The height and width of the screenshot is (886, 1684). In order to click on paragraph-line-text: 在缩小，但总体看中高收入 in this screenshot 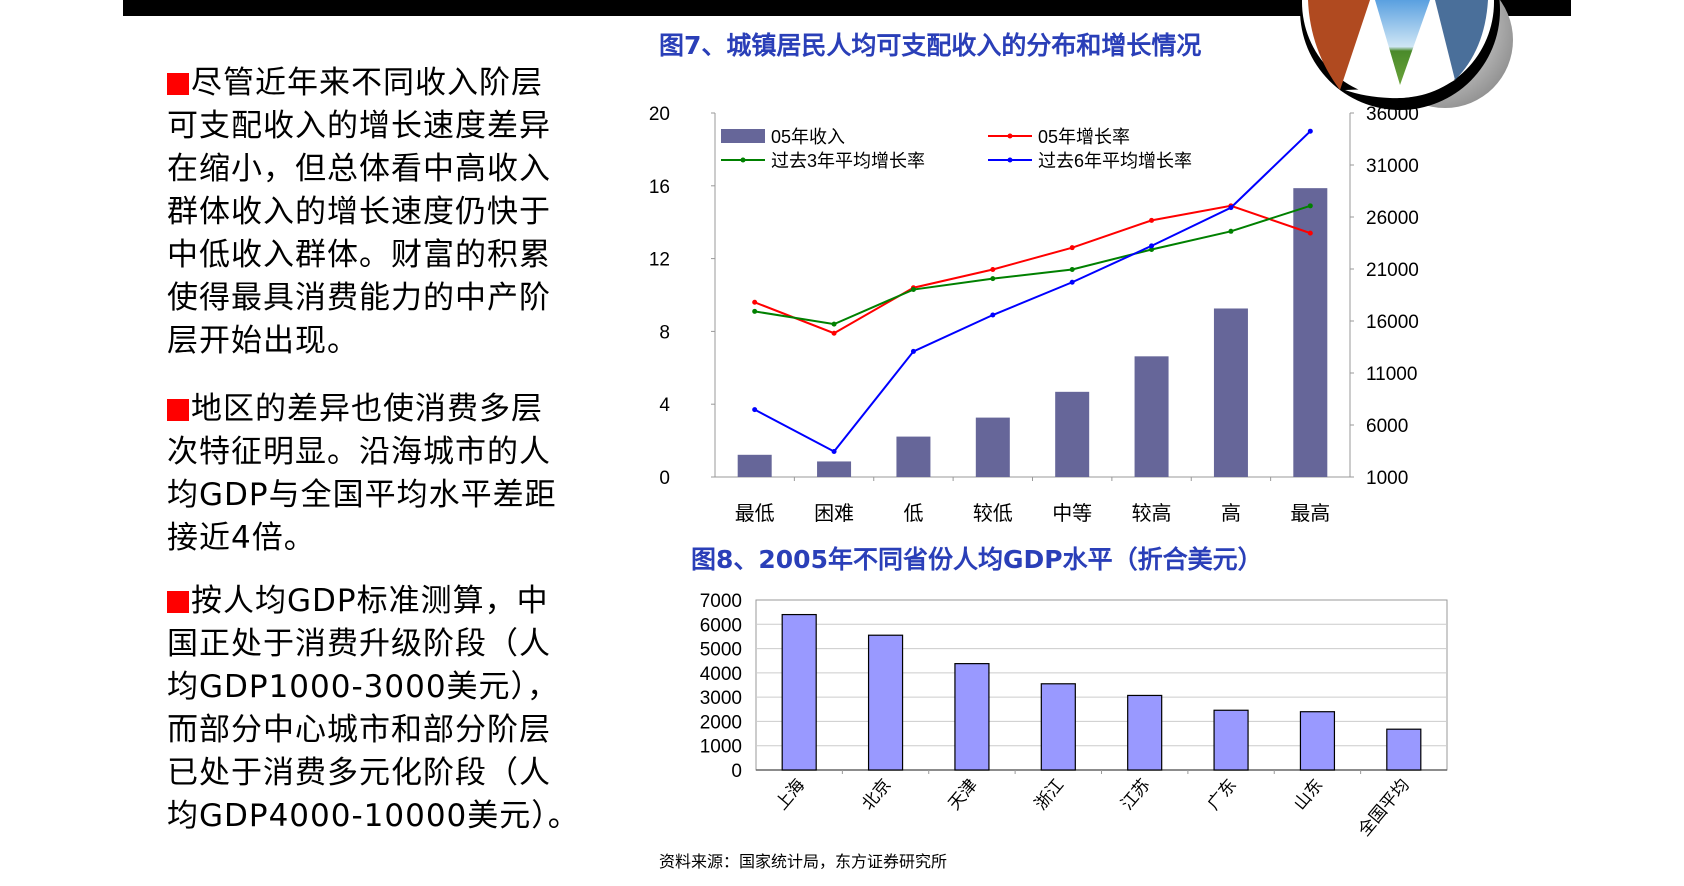, I will do `click(359, 169)`.